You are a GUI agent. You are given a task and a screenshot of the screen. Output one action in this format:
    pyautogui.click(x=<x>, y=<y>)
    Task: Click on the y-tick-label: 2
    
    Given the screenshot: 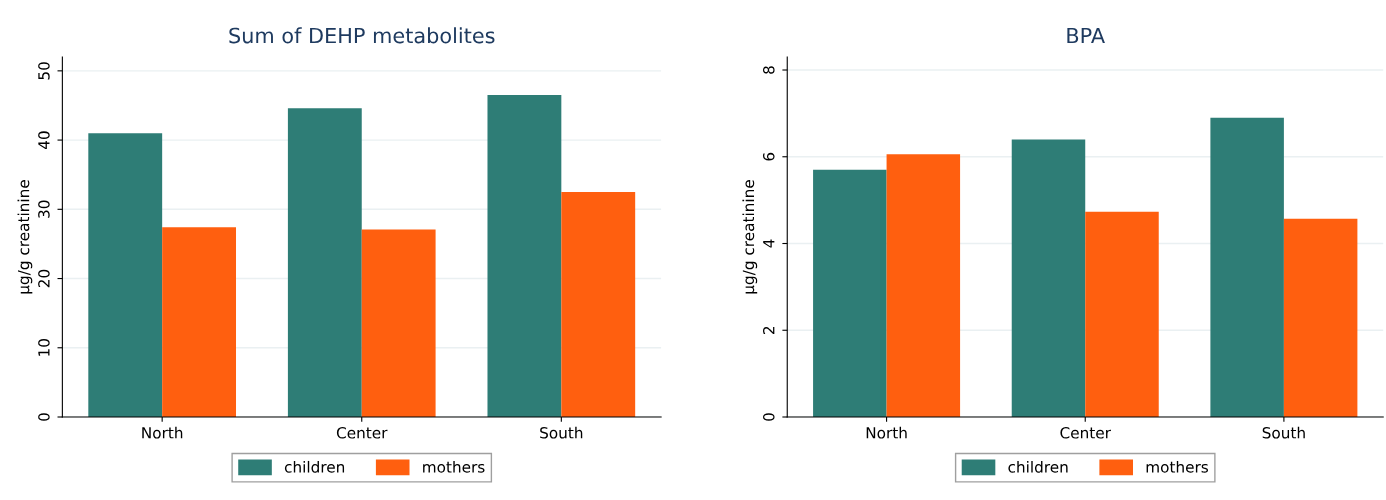 What is the action you would take?
    pyautogui.click(x=769, y=330)
    